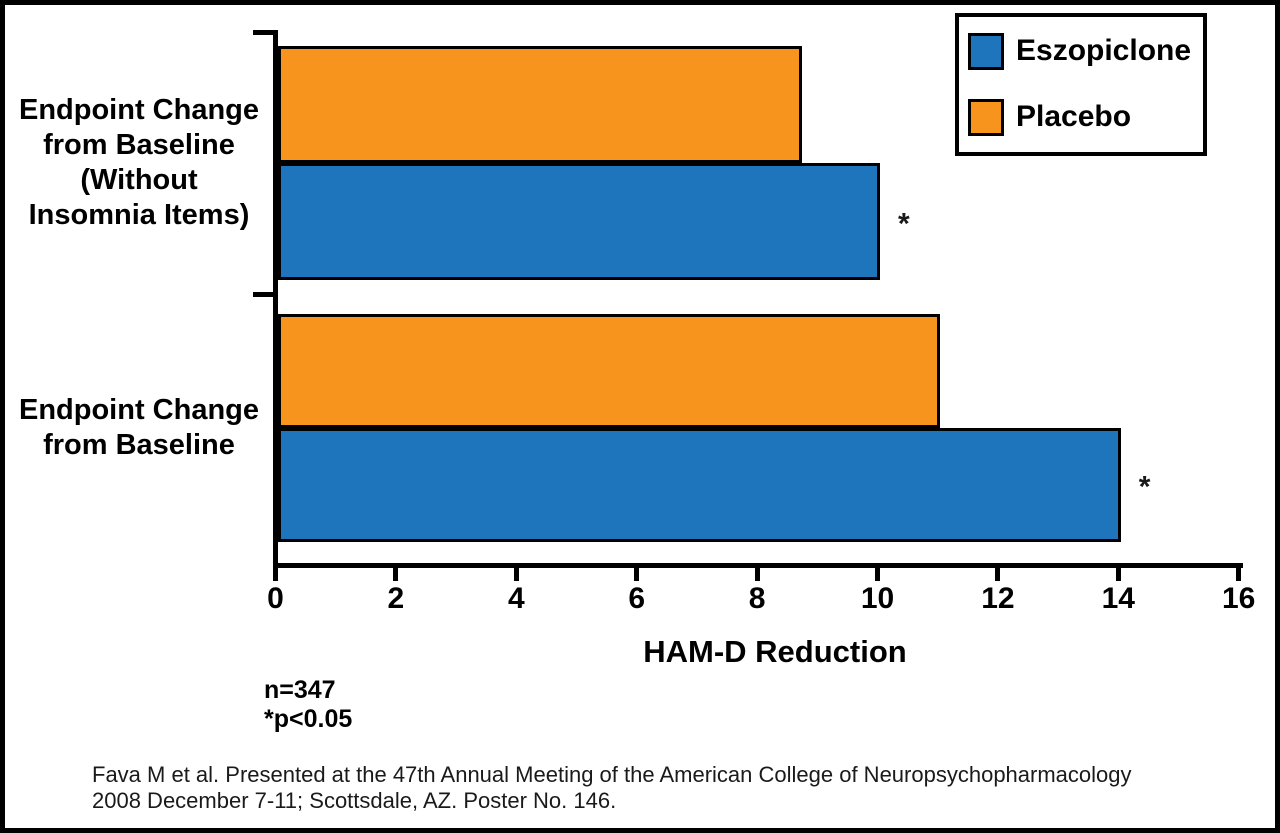 The image size is (1280, 833). What do you see at coordinates (998, 598) in the screenshot?
I see `x-axis-tick-label: 12` at bounding box center [998, 598].